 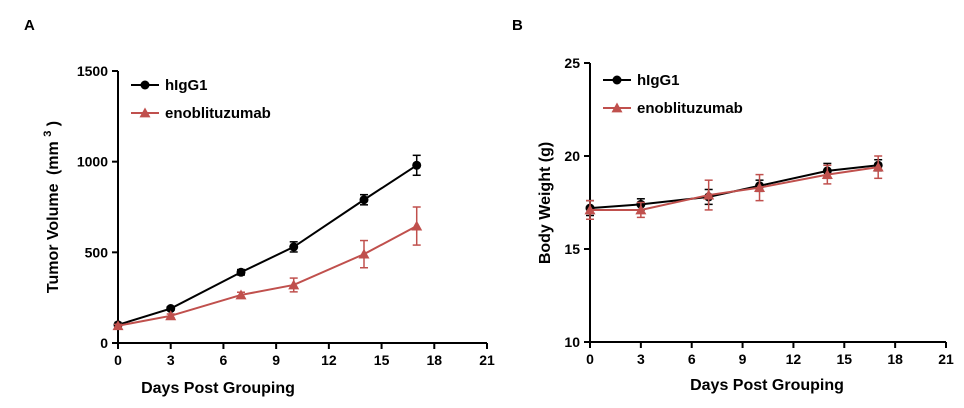 What do you see at coordinates (545, 203) in the screenshot?
I see `chart-b-y-axis-title: Body Weight (g)` at bounding box center [545, 203].